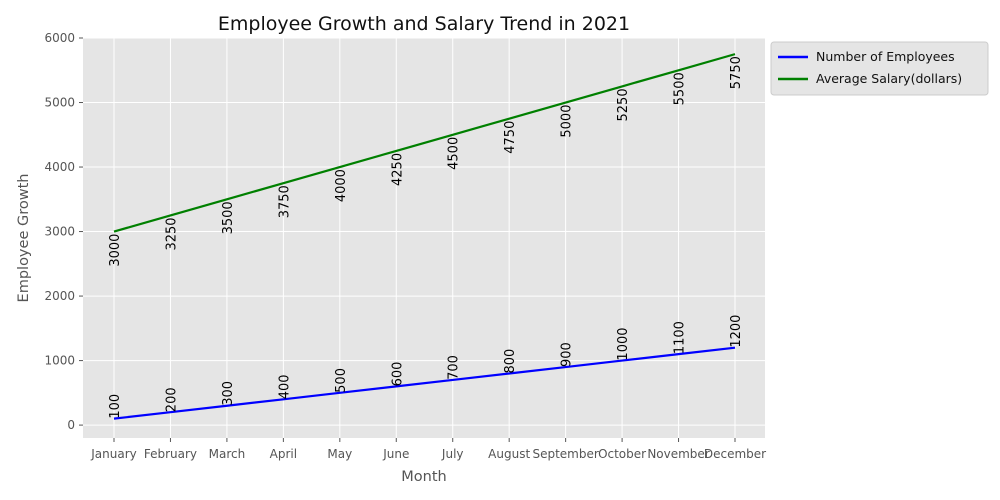 This screenshot has width=1000, height=500. Describe the element at coordinates (567, 121) in the screenshot. I see `data-label: 5000` at that location.